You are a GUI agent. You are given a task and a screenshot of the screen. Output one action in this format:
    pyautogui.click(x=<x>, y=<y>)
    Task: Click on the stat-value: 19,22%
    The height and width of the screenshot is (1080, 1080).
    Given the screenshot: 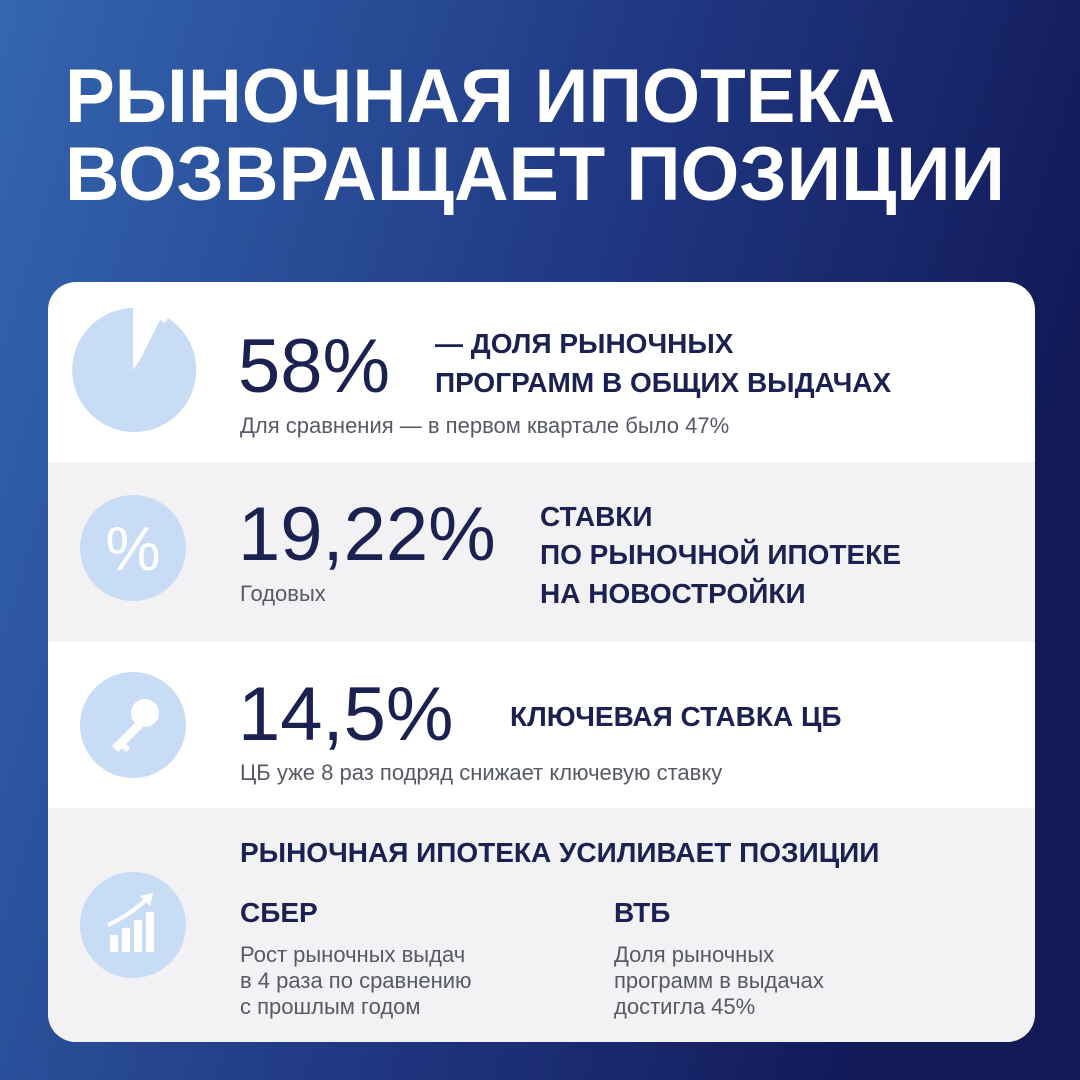 What is the action you would take?
    pyautogui.click(x=367, y=534)
    